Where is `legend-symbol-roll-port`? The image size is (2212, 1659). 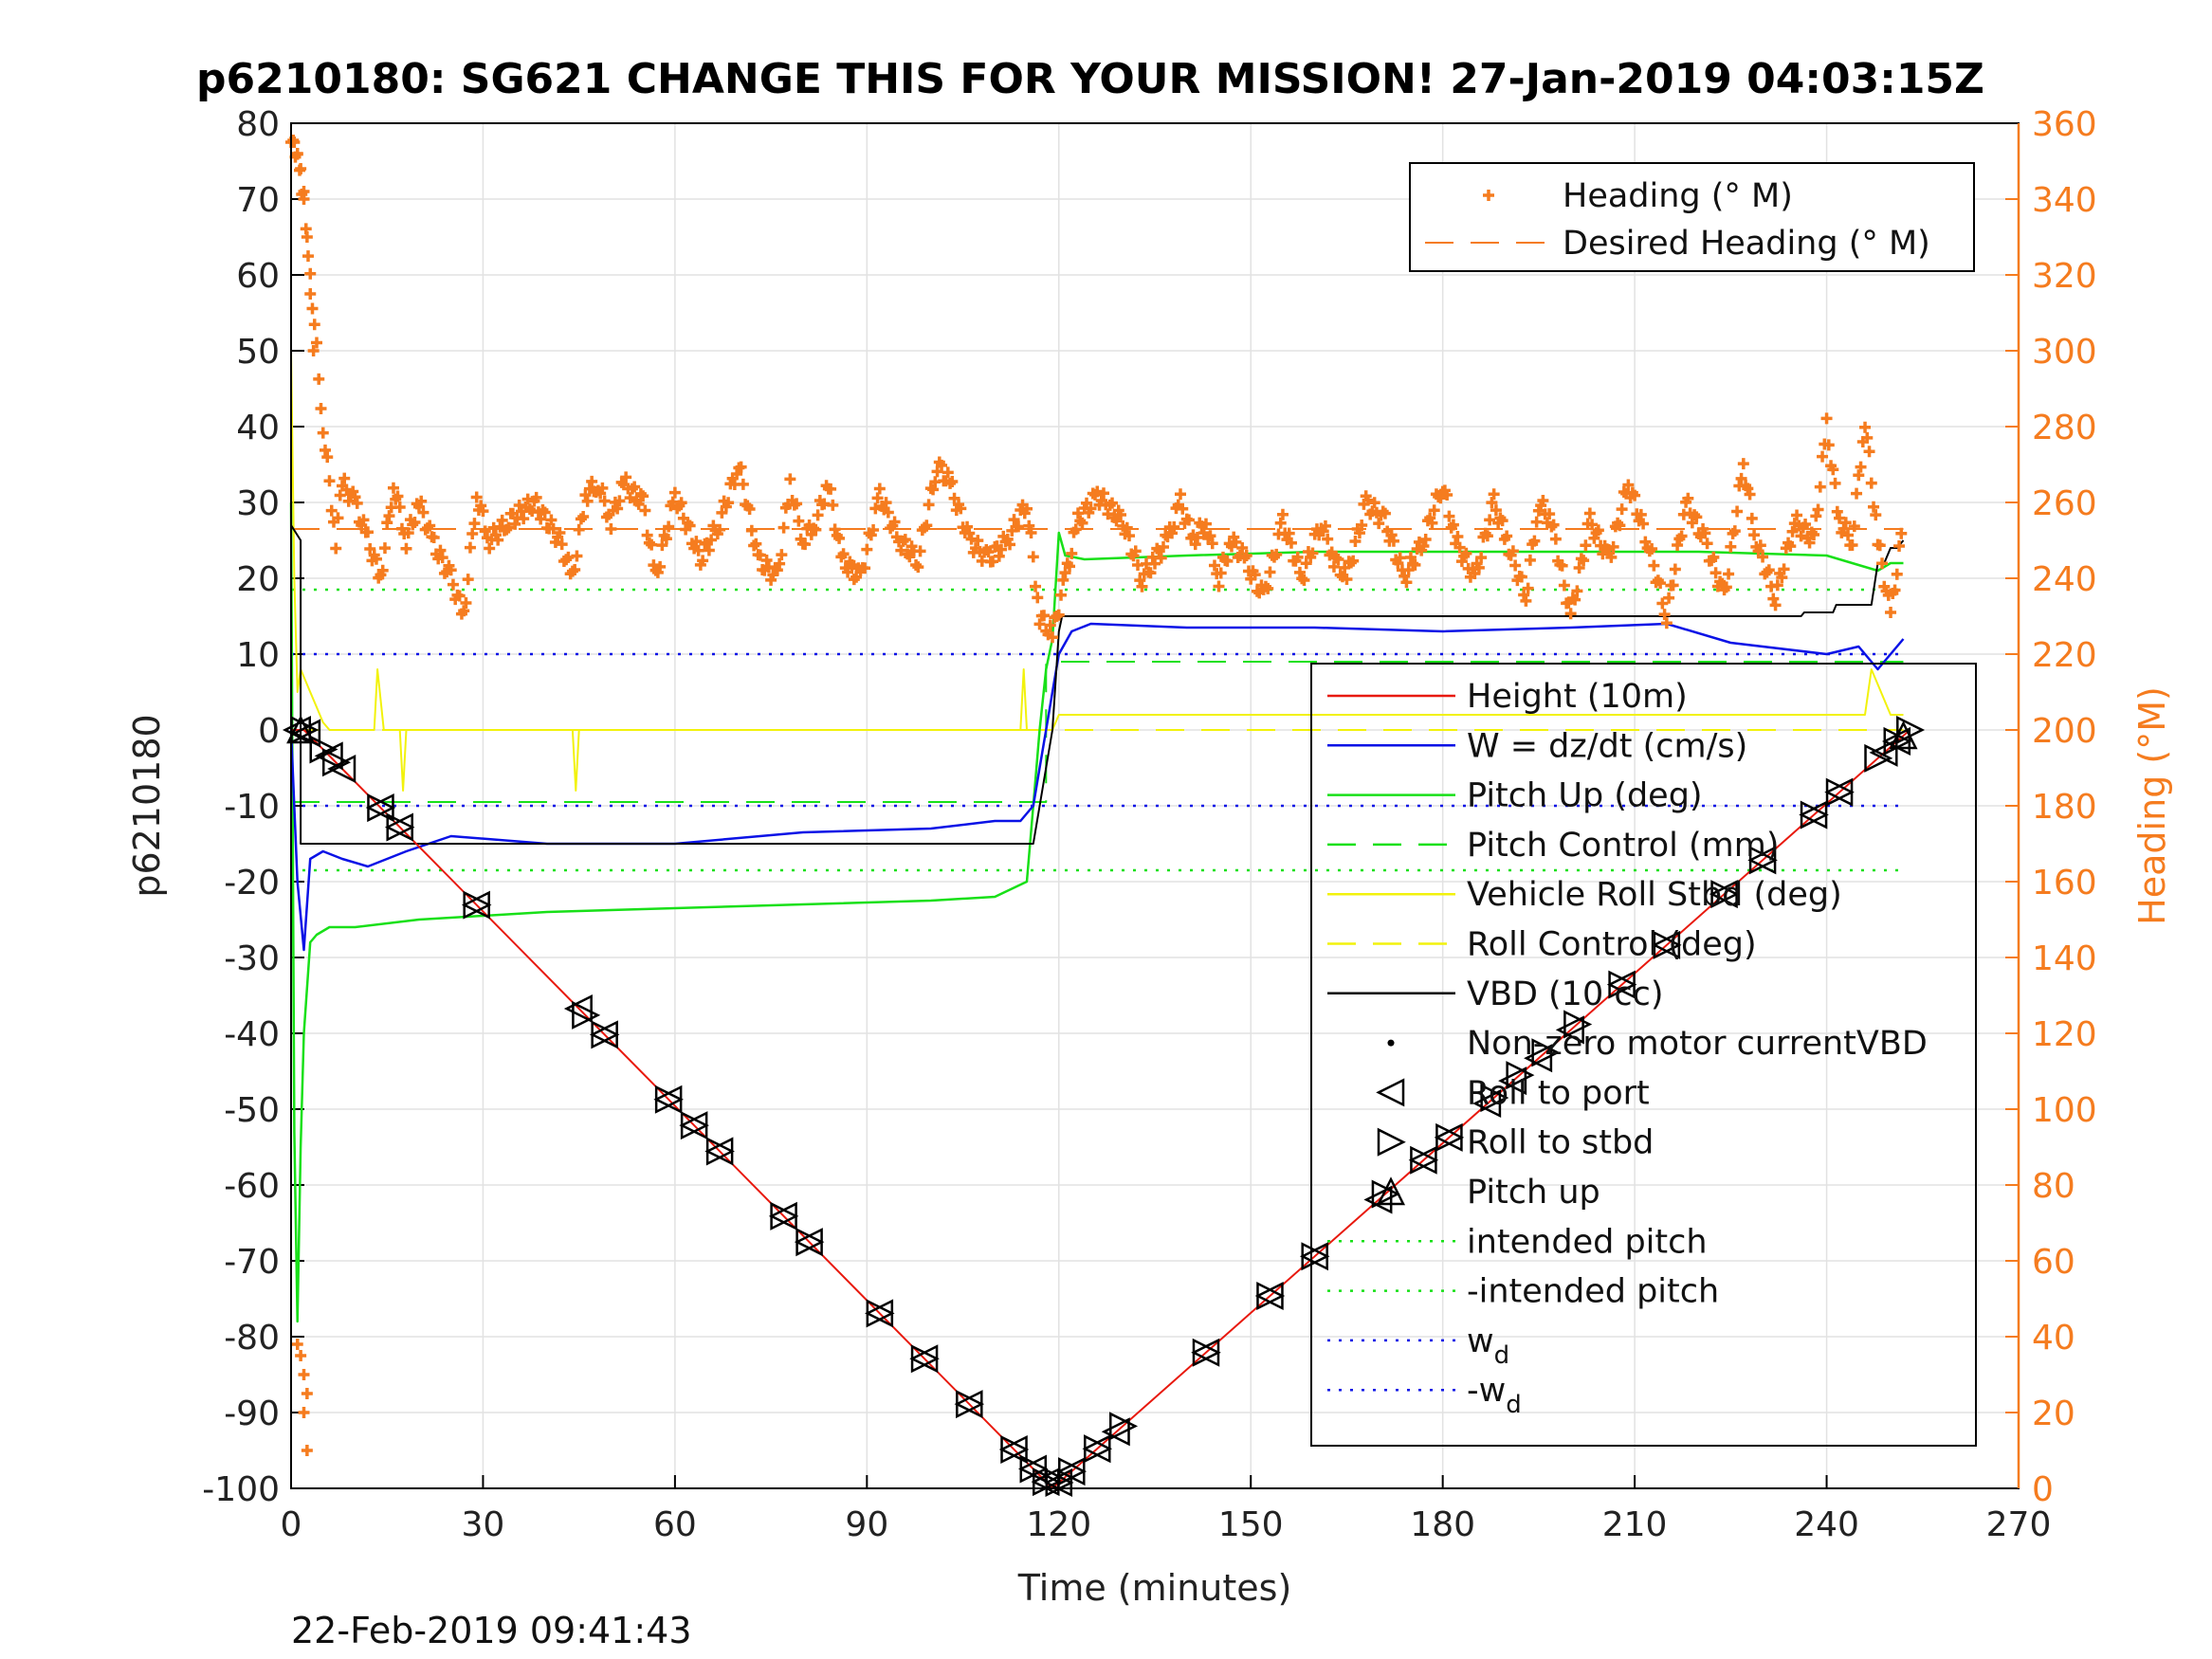
legend-symbol-roll-port is located at coordinates (1390, 1092).